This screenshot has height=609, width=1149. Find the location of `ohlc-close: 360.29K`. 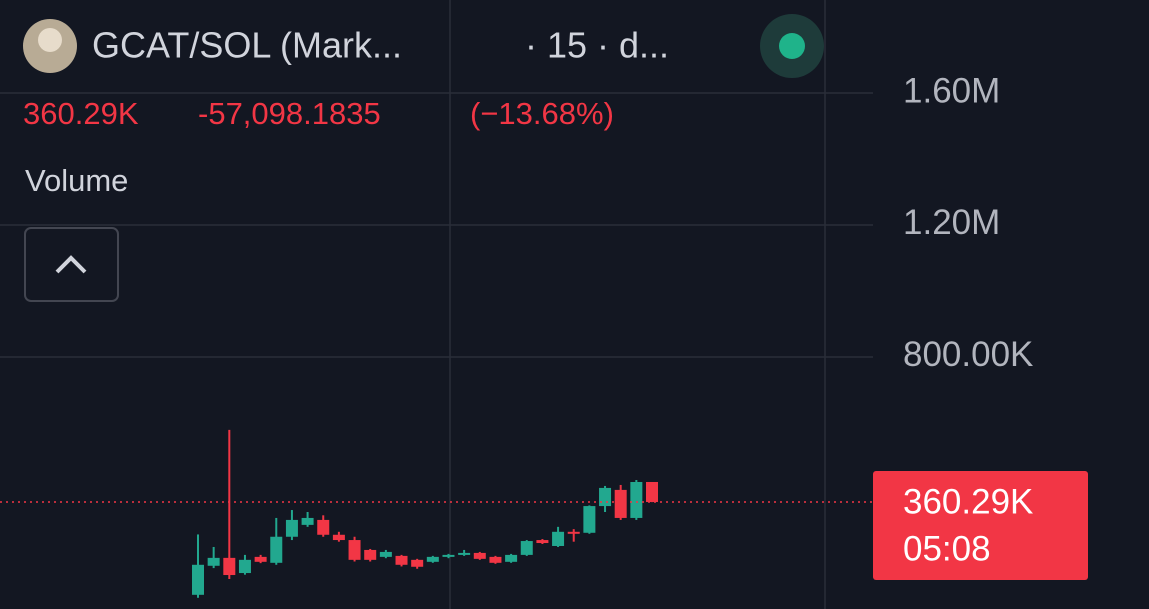

ohlc-close: 360.29K is located at coordinates (81, 113).